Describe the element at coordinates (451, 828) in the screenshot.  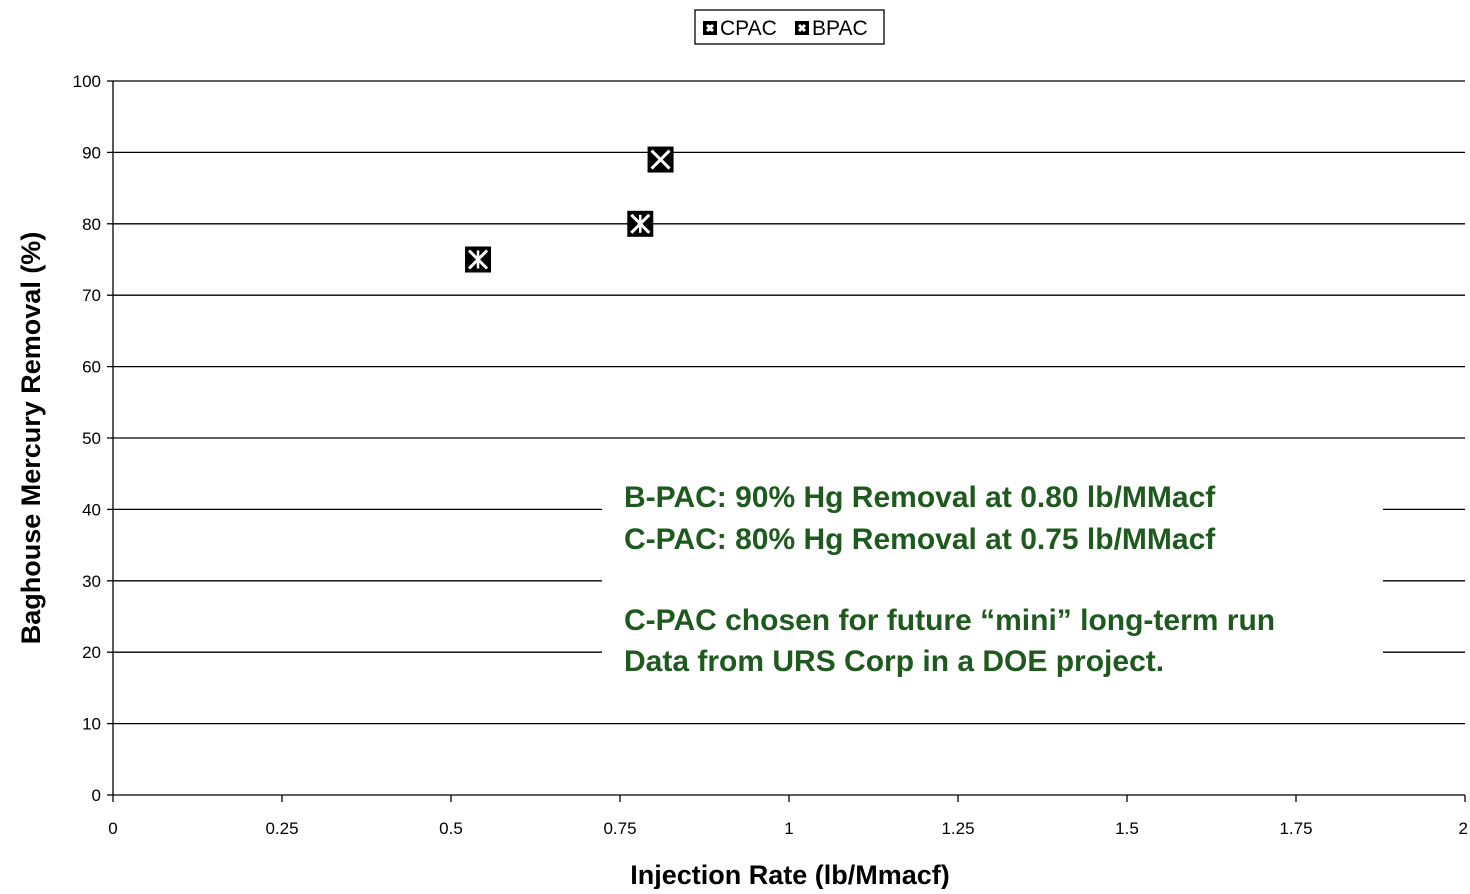
I see `x-tick-label: 0.5` at that location.